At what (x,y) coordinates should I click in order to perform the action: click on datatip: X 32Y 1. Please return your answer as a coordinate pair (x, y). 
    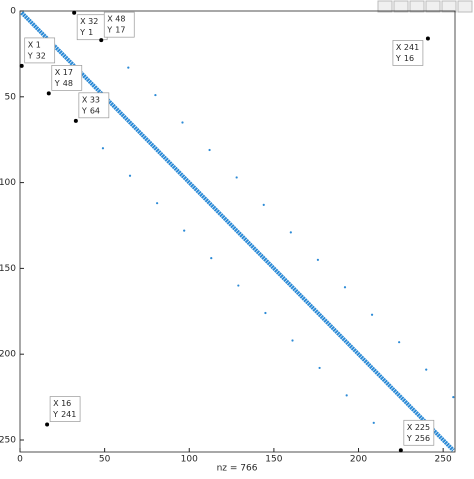
    Looking at the image, I should click on (90, 25).